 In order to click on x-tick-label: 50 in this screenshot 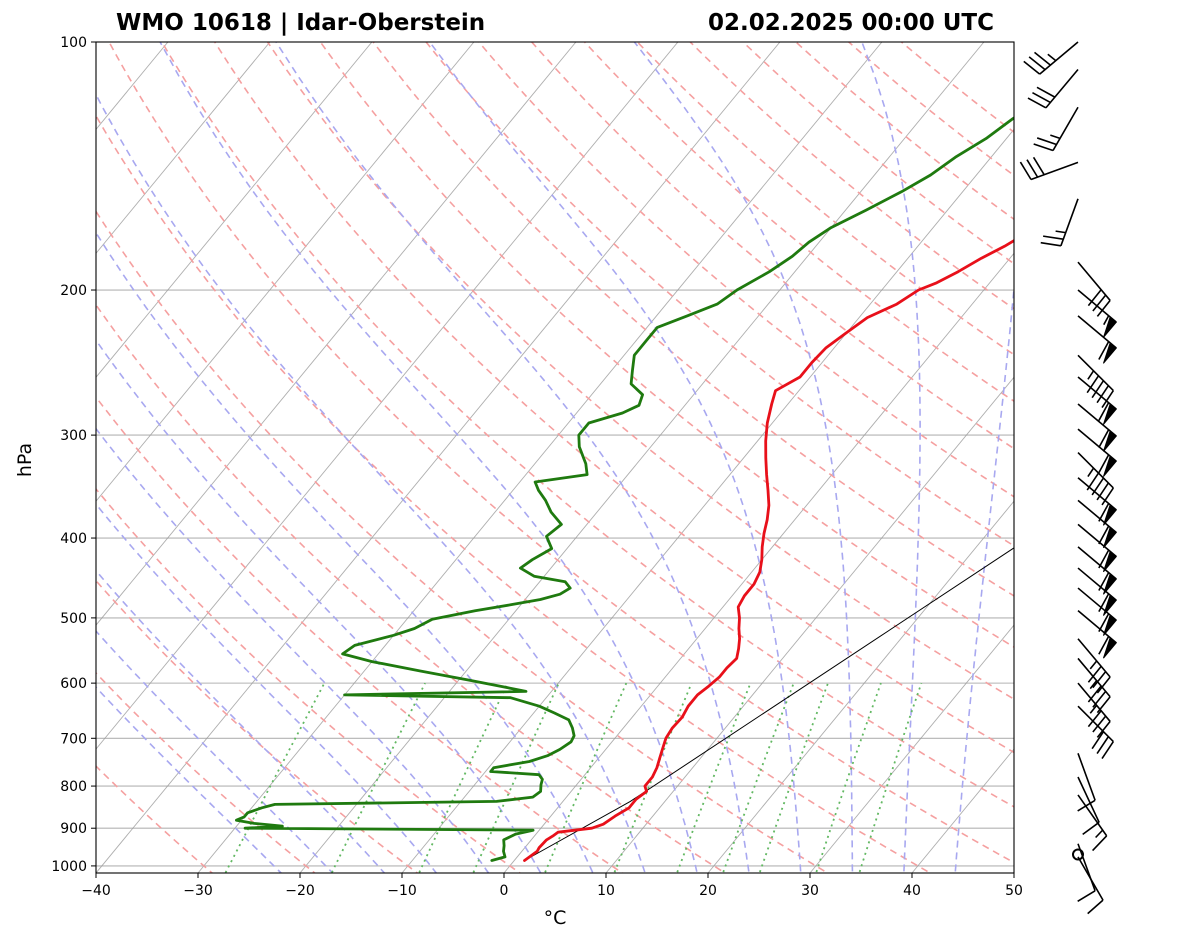, I will do `click(1014, 891)`.